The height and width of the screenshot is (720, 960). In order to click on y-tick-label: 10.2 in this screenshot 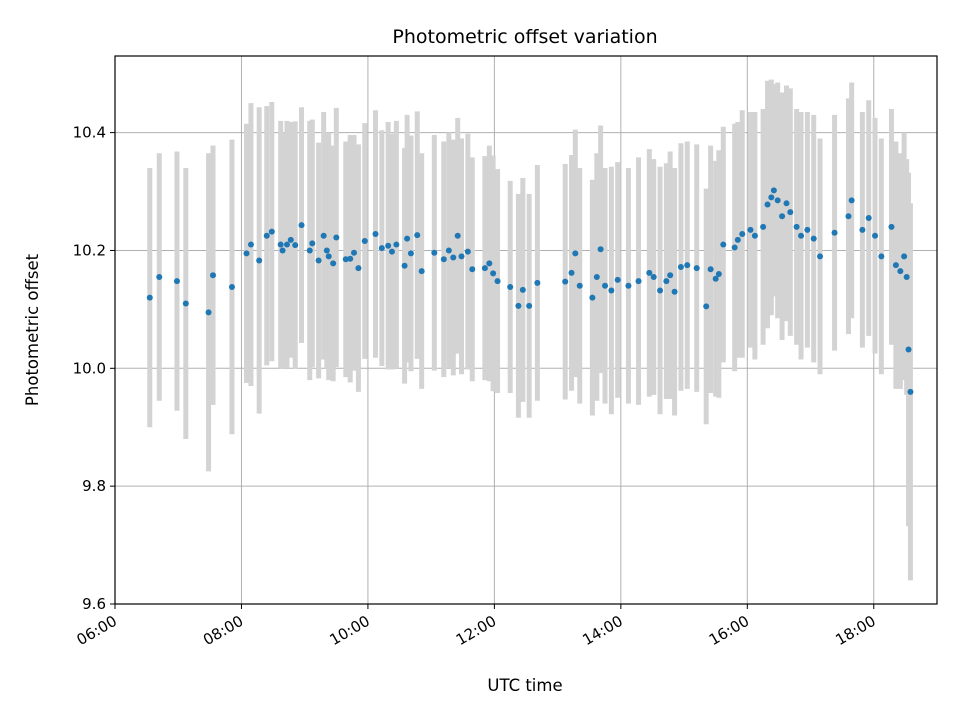, I will do `click(89, 250)`.